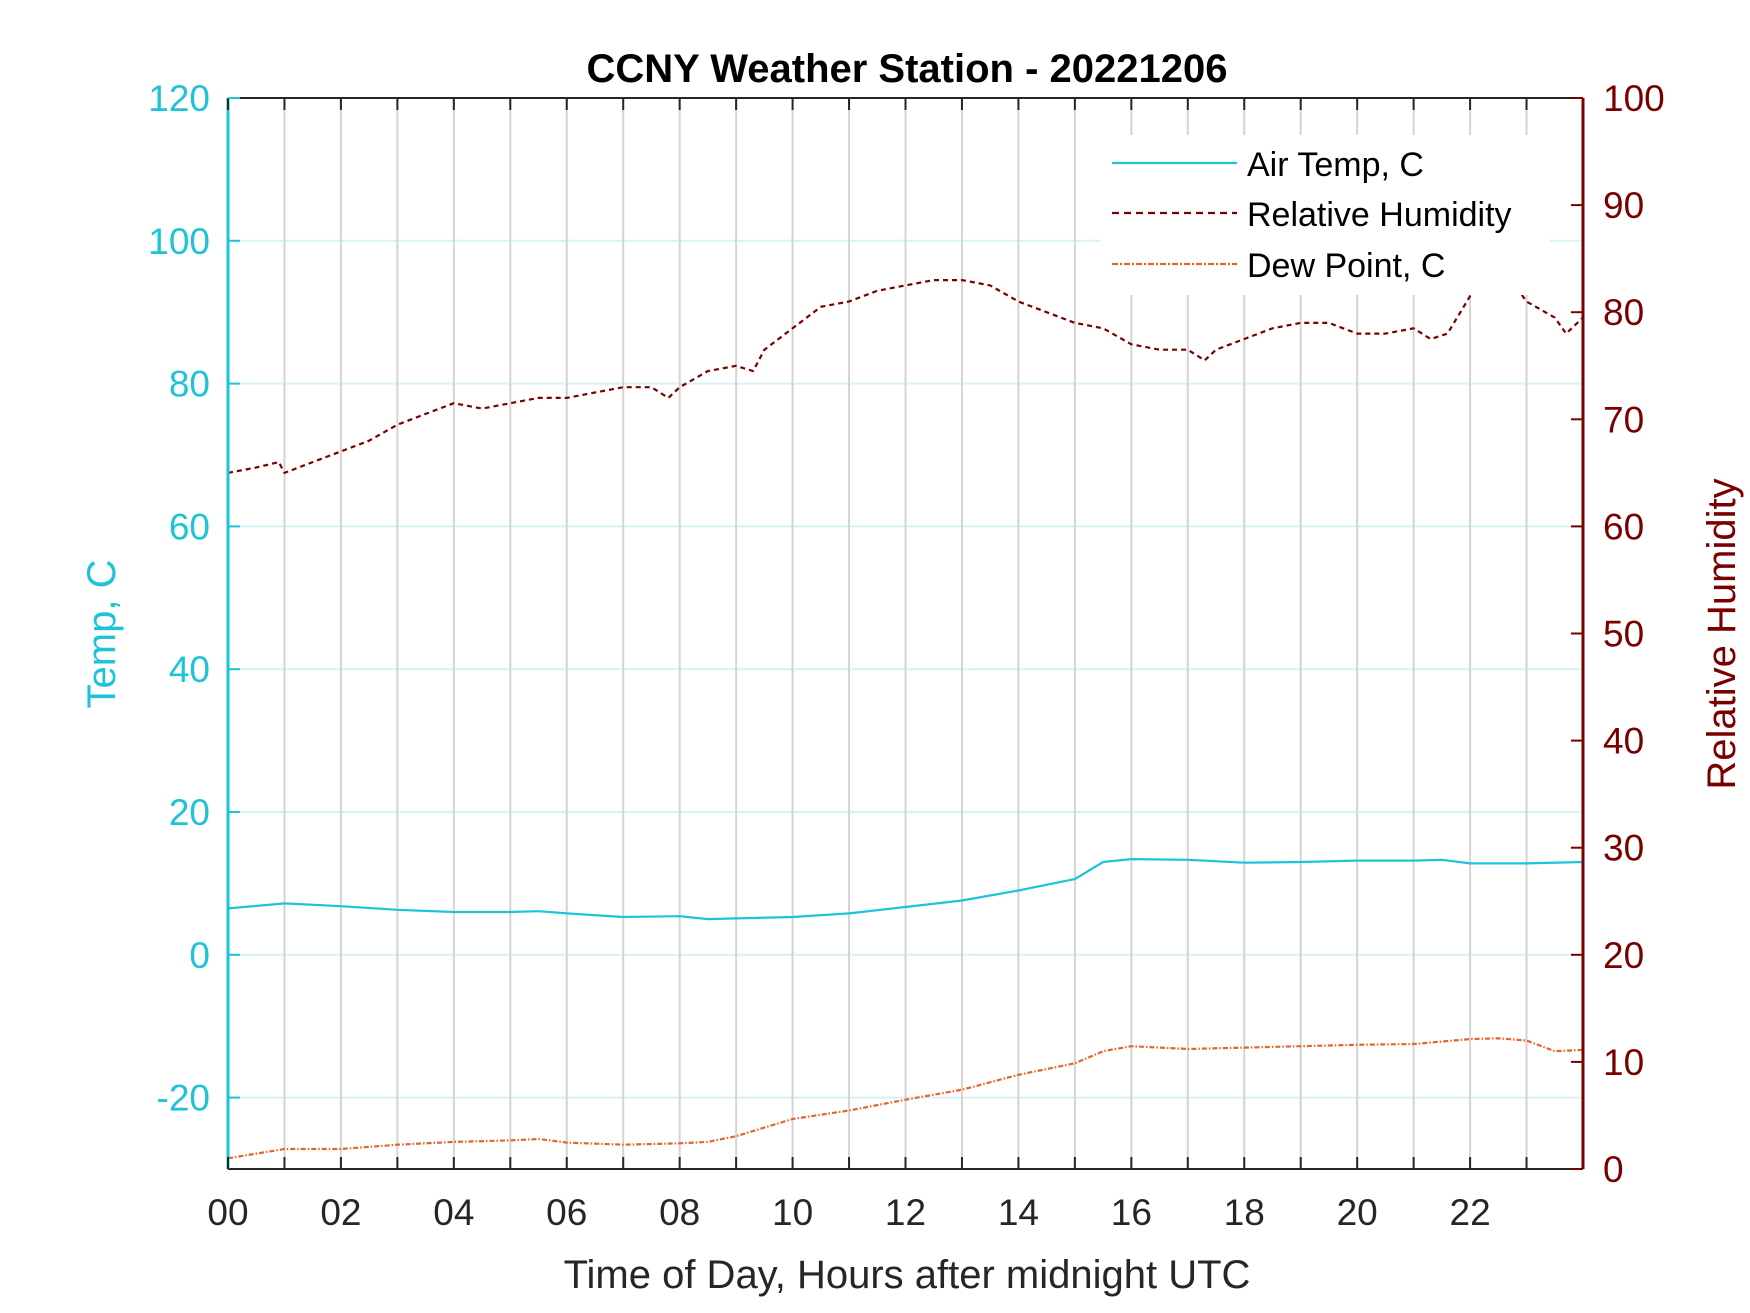 The width and height of the screenshot is (1750, 1313). Describe the element at coordinates (102, 634) in the screenshot. I see `y-axis-left-label: Temp, C` at that location.